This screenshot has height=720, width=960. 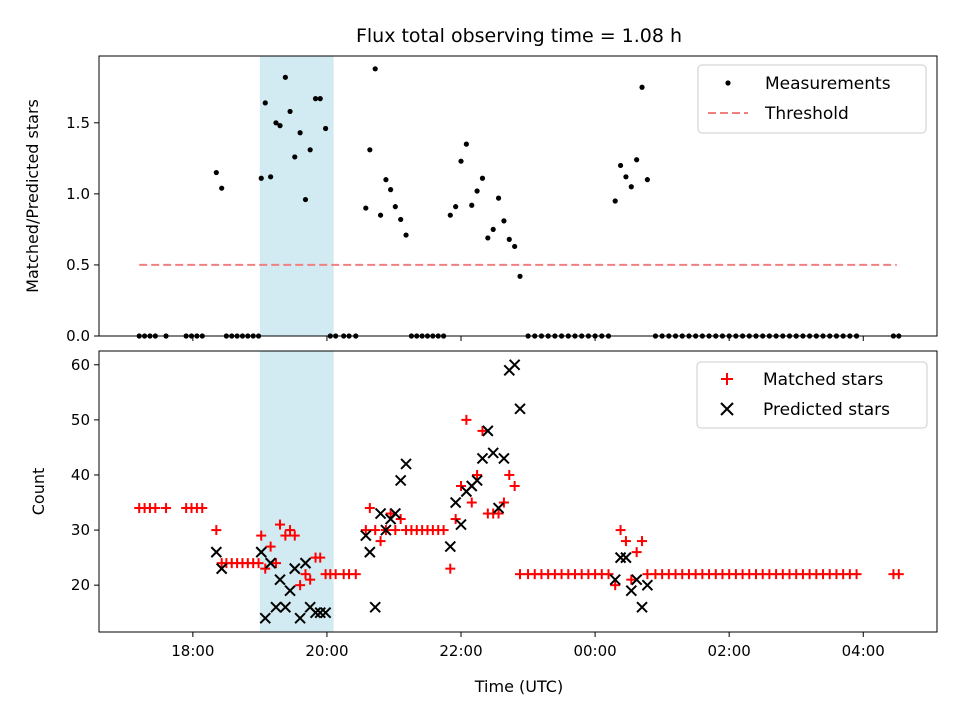 What do you see at coordinates (812, 395) in the screenshot?
I see `bottom-legend: Matched stars Predicted stars` at bounding box center [812, 395].